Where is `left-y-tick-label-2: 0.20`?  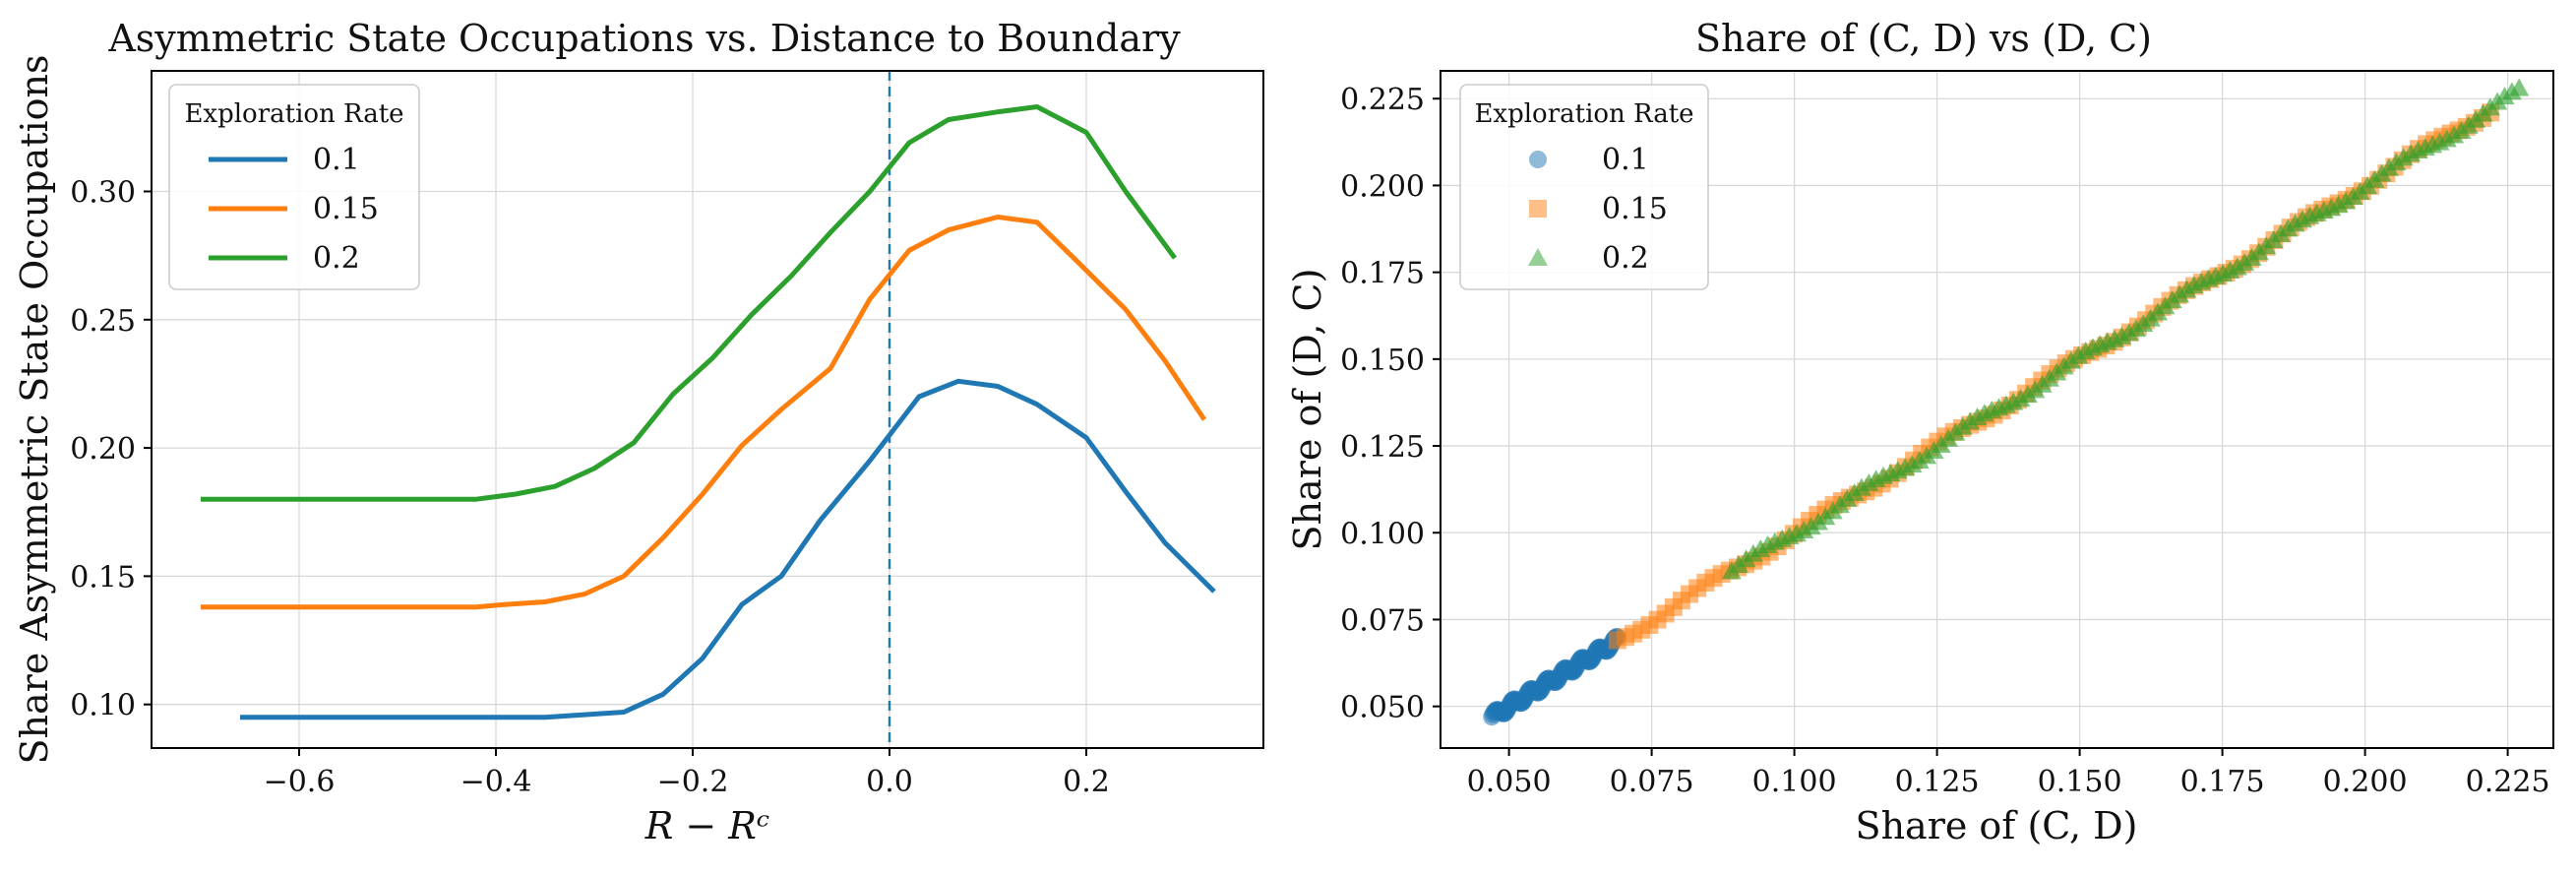
left-y-tick-label-2: 0.20 is located at coordinates (103, 449).